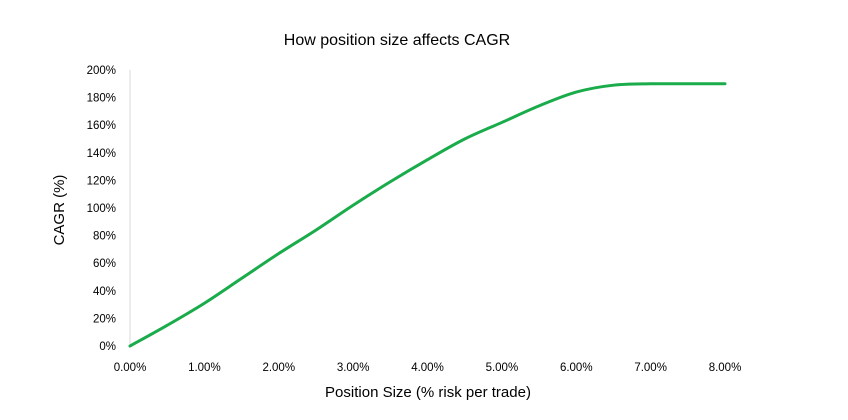  I want to click on x-tick-label: 7.00%, so click(650, 368).